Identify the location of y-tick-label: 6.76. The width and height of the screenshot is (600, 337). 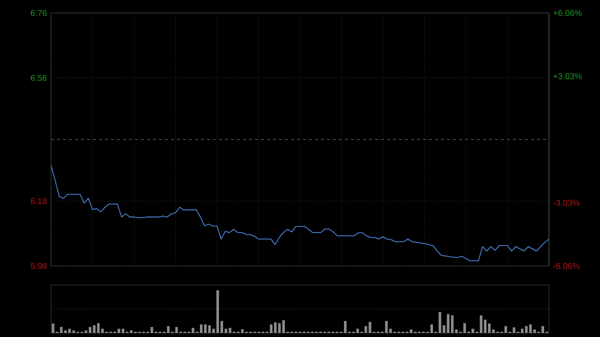
(38, 13).